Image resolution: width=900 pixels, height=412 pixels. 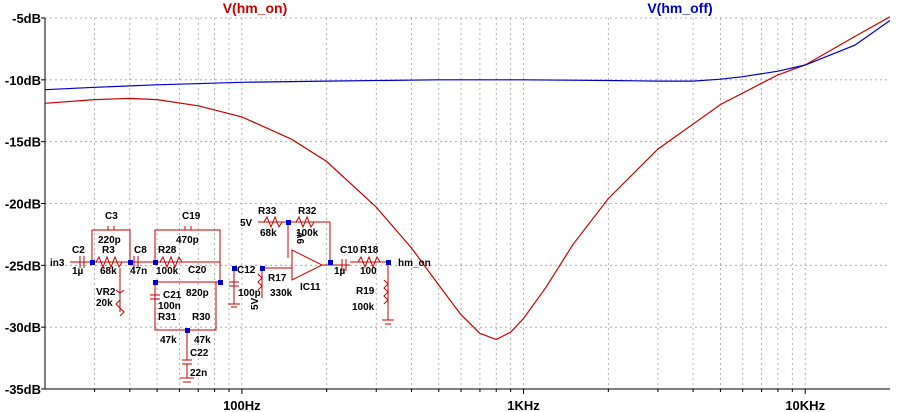 I want to click on series-title-hm-on: V(hm_on), so click(x=255, y=8).